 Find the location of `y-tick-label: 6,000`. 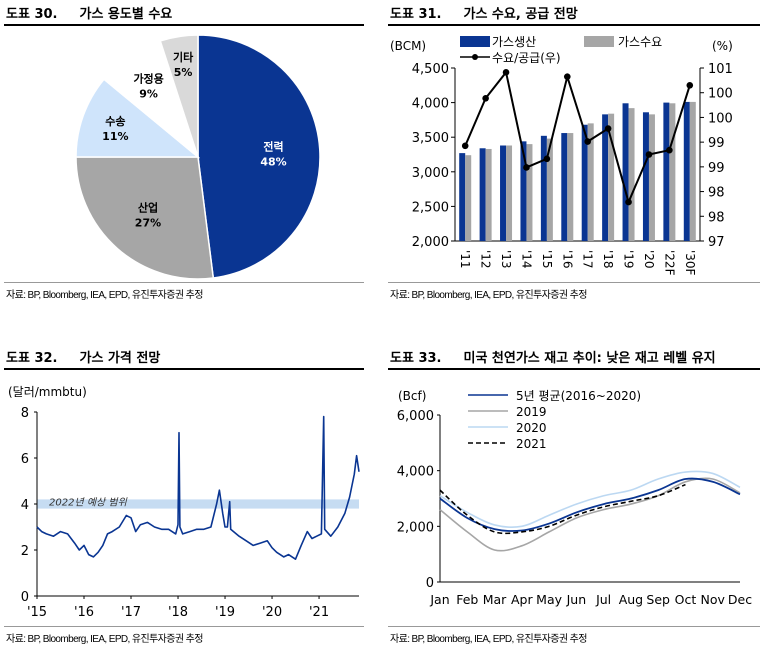

y-tick-label: 6,000 is located at coordinates (415, 416).